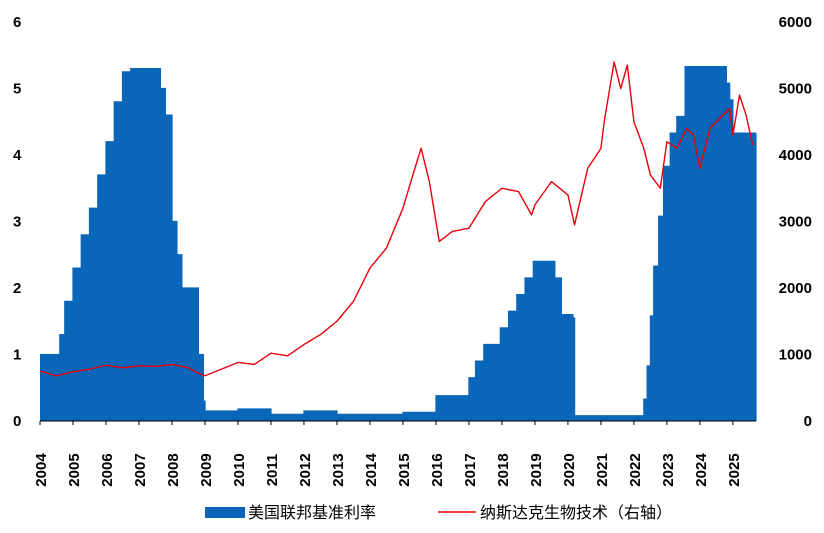  I want to click on right-axis-ticks: 0 1000 2000 3000 4000 5000 6000, so click(795, 222).